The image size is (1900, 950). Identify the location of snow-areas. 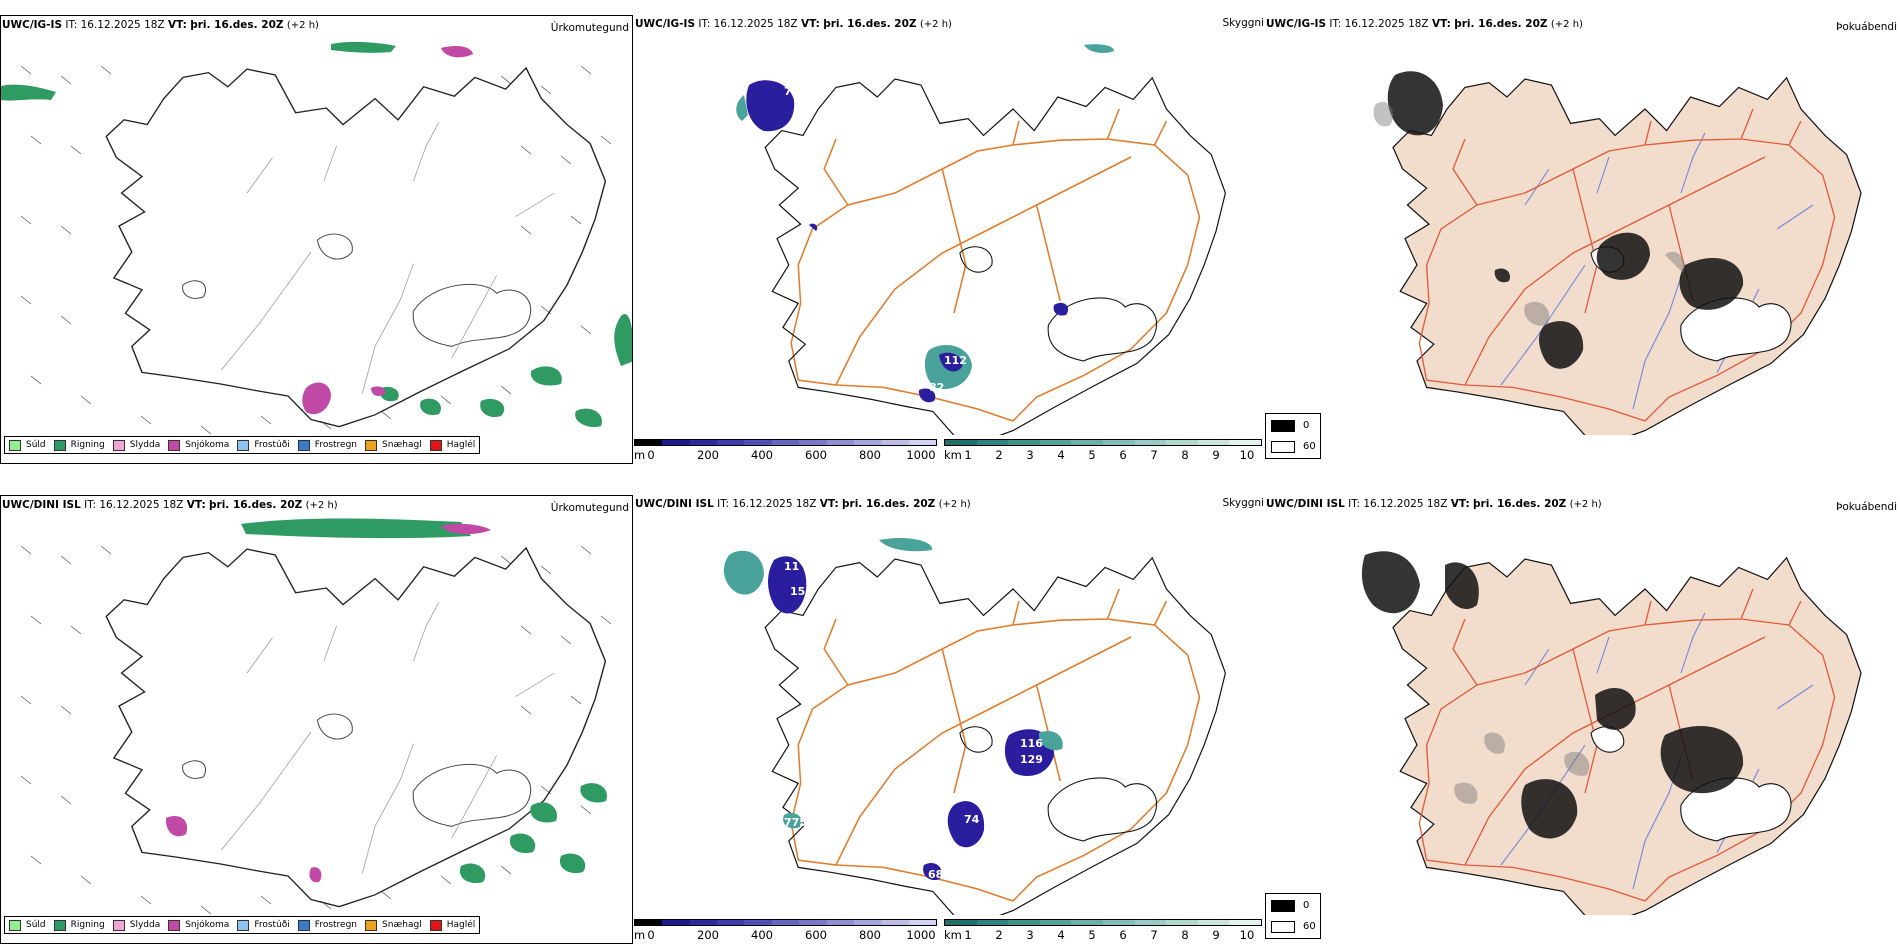
(328, 703).